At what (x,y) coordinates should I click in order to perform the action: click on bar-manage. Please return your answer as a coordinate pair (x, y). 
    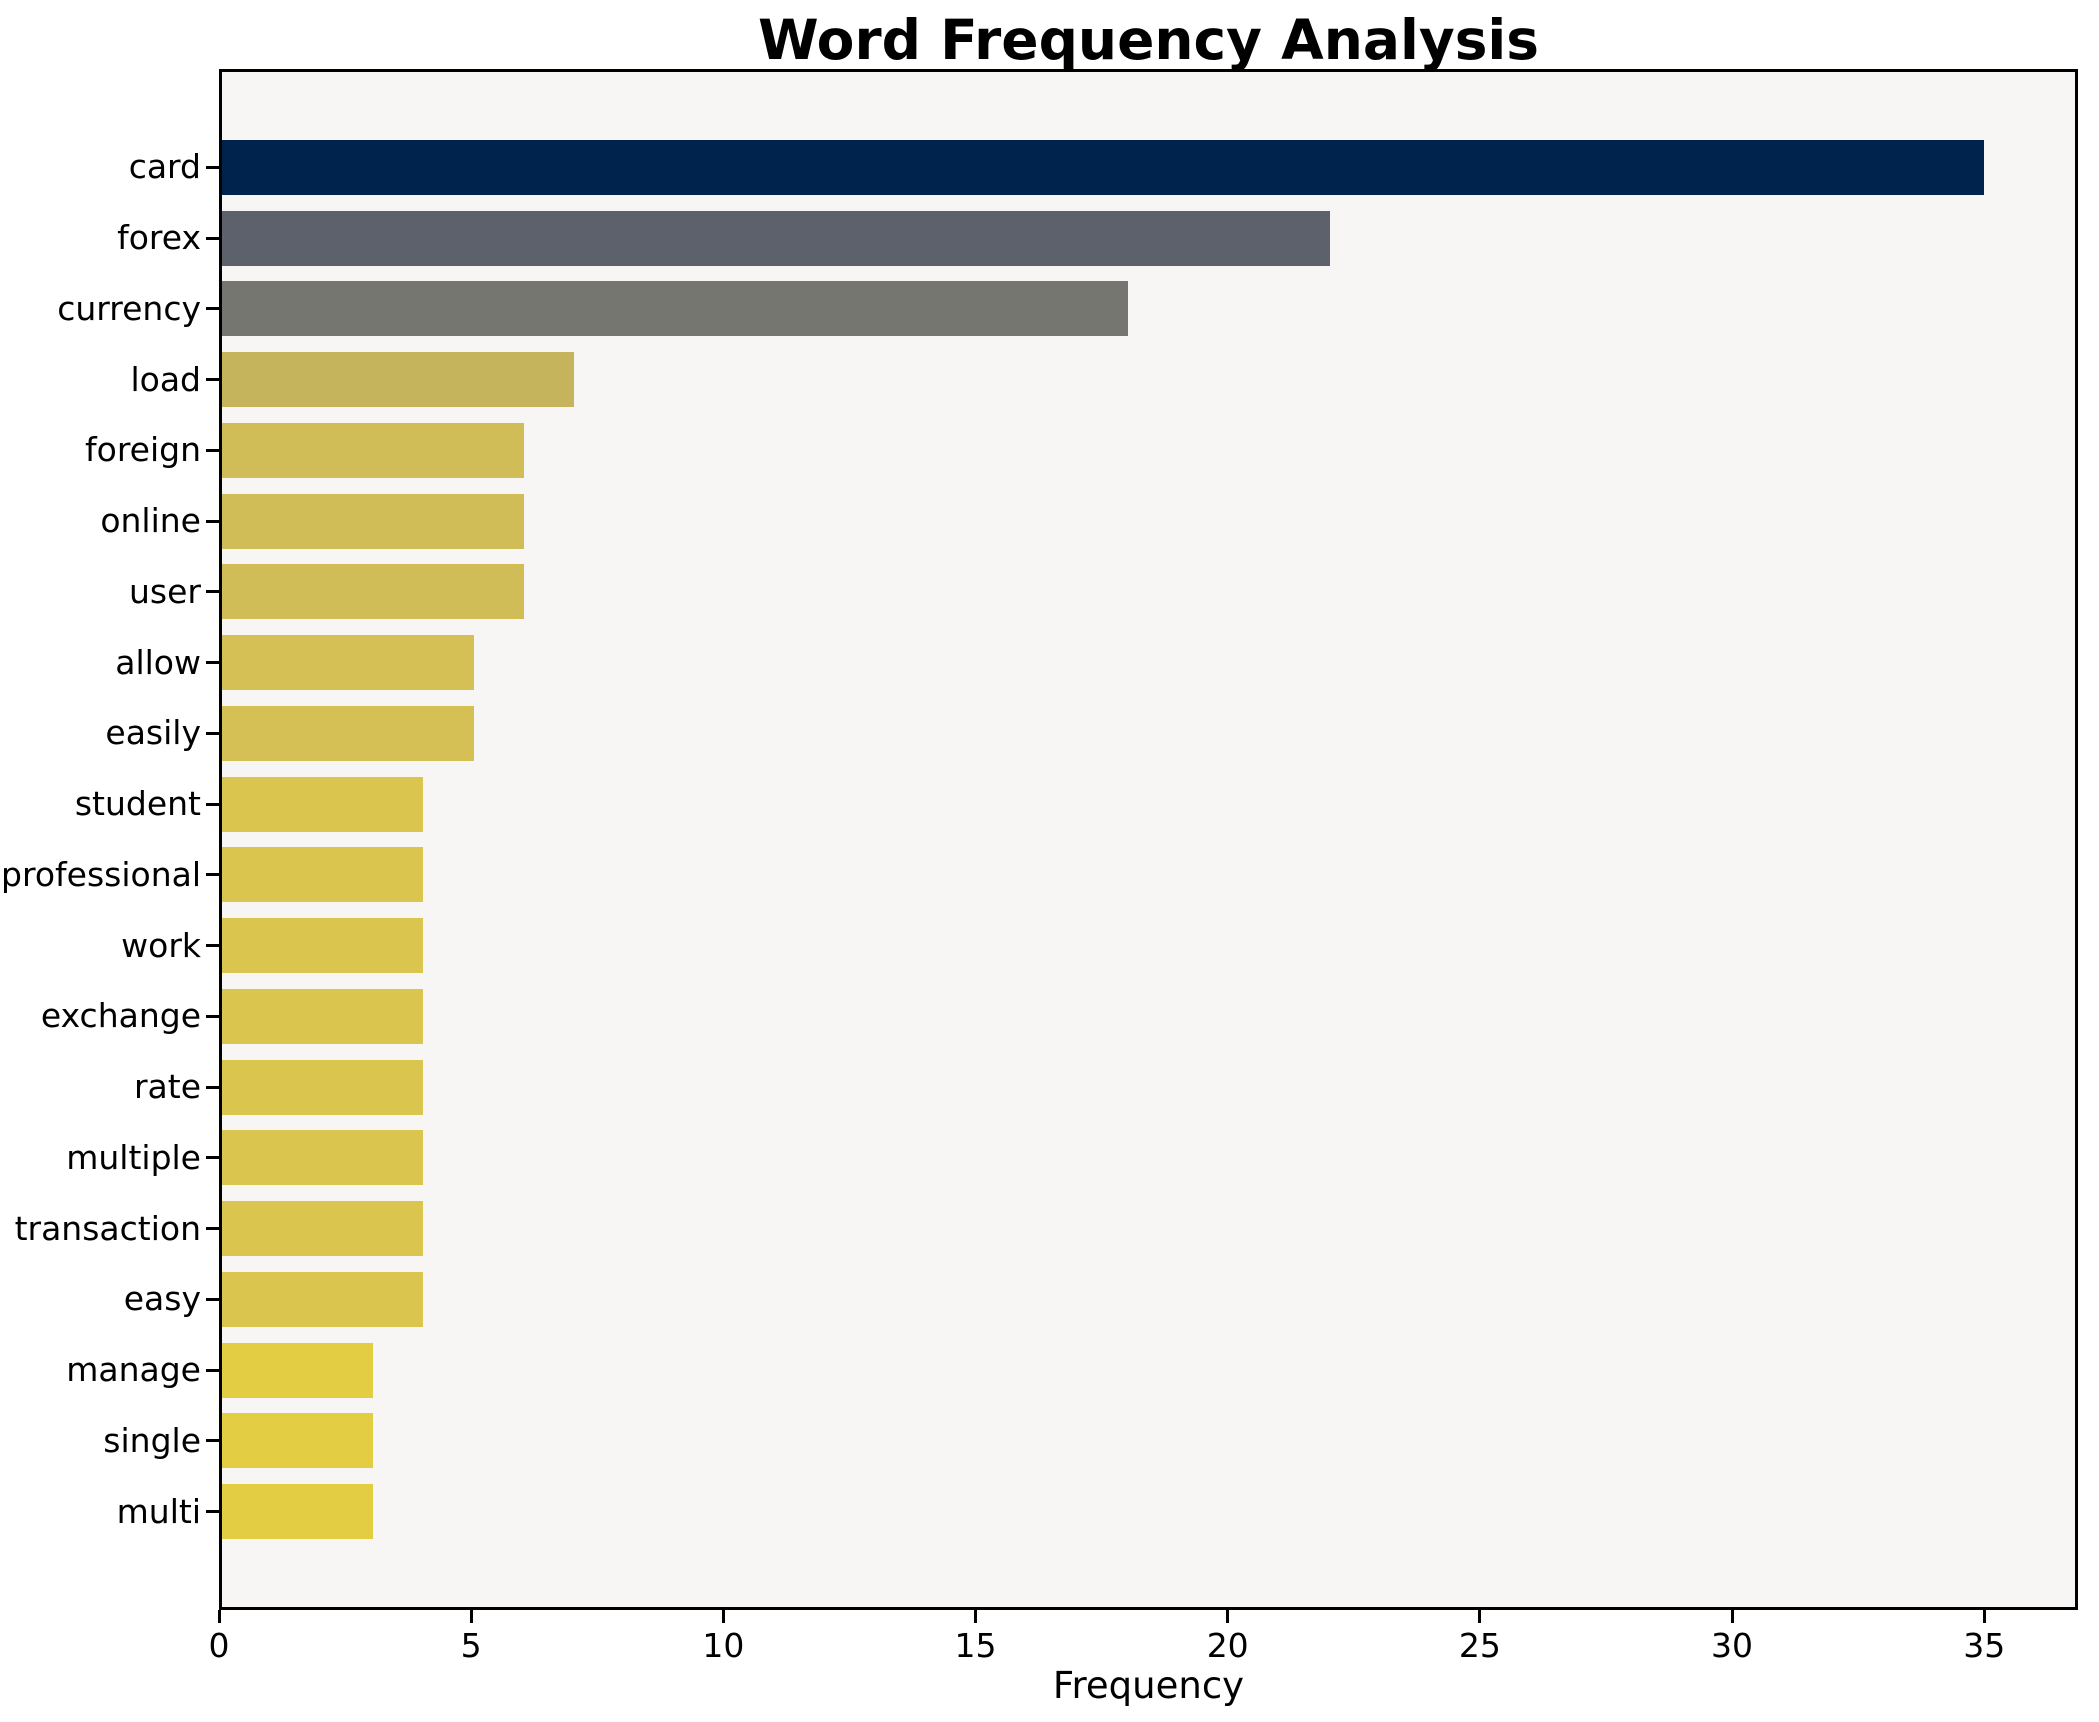
    Looking at the image, I should click on (297, 1370).